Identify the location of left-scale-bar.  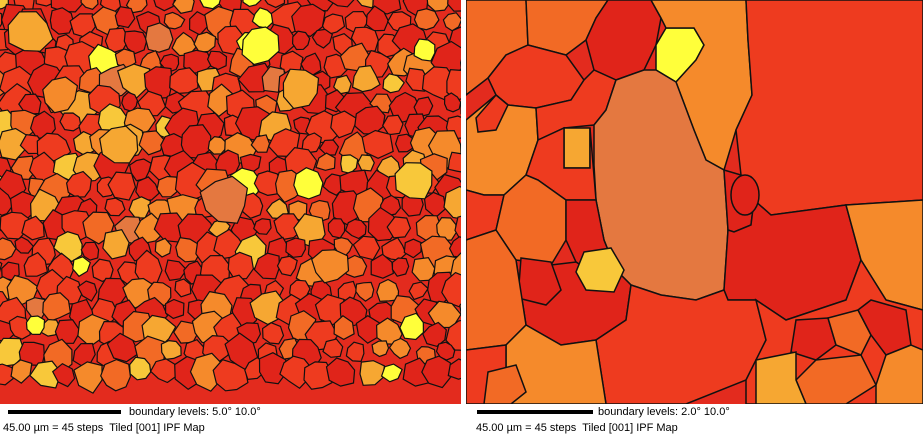
(64, 412).